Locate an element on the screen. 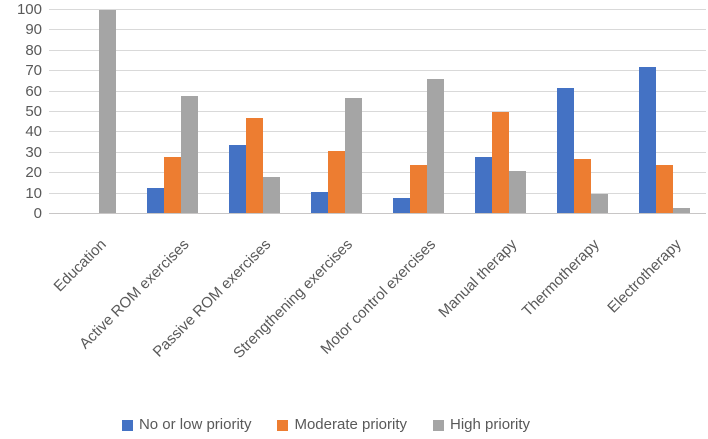 The height and width of the screenshot is (439, 708). legend-label: Moderate priority is located at coordinates (351, 424).